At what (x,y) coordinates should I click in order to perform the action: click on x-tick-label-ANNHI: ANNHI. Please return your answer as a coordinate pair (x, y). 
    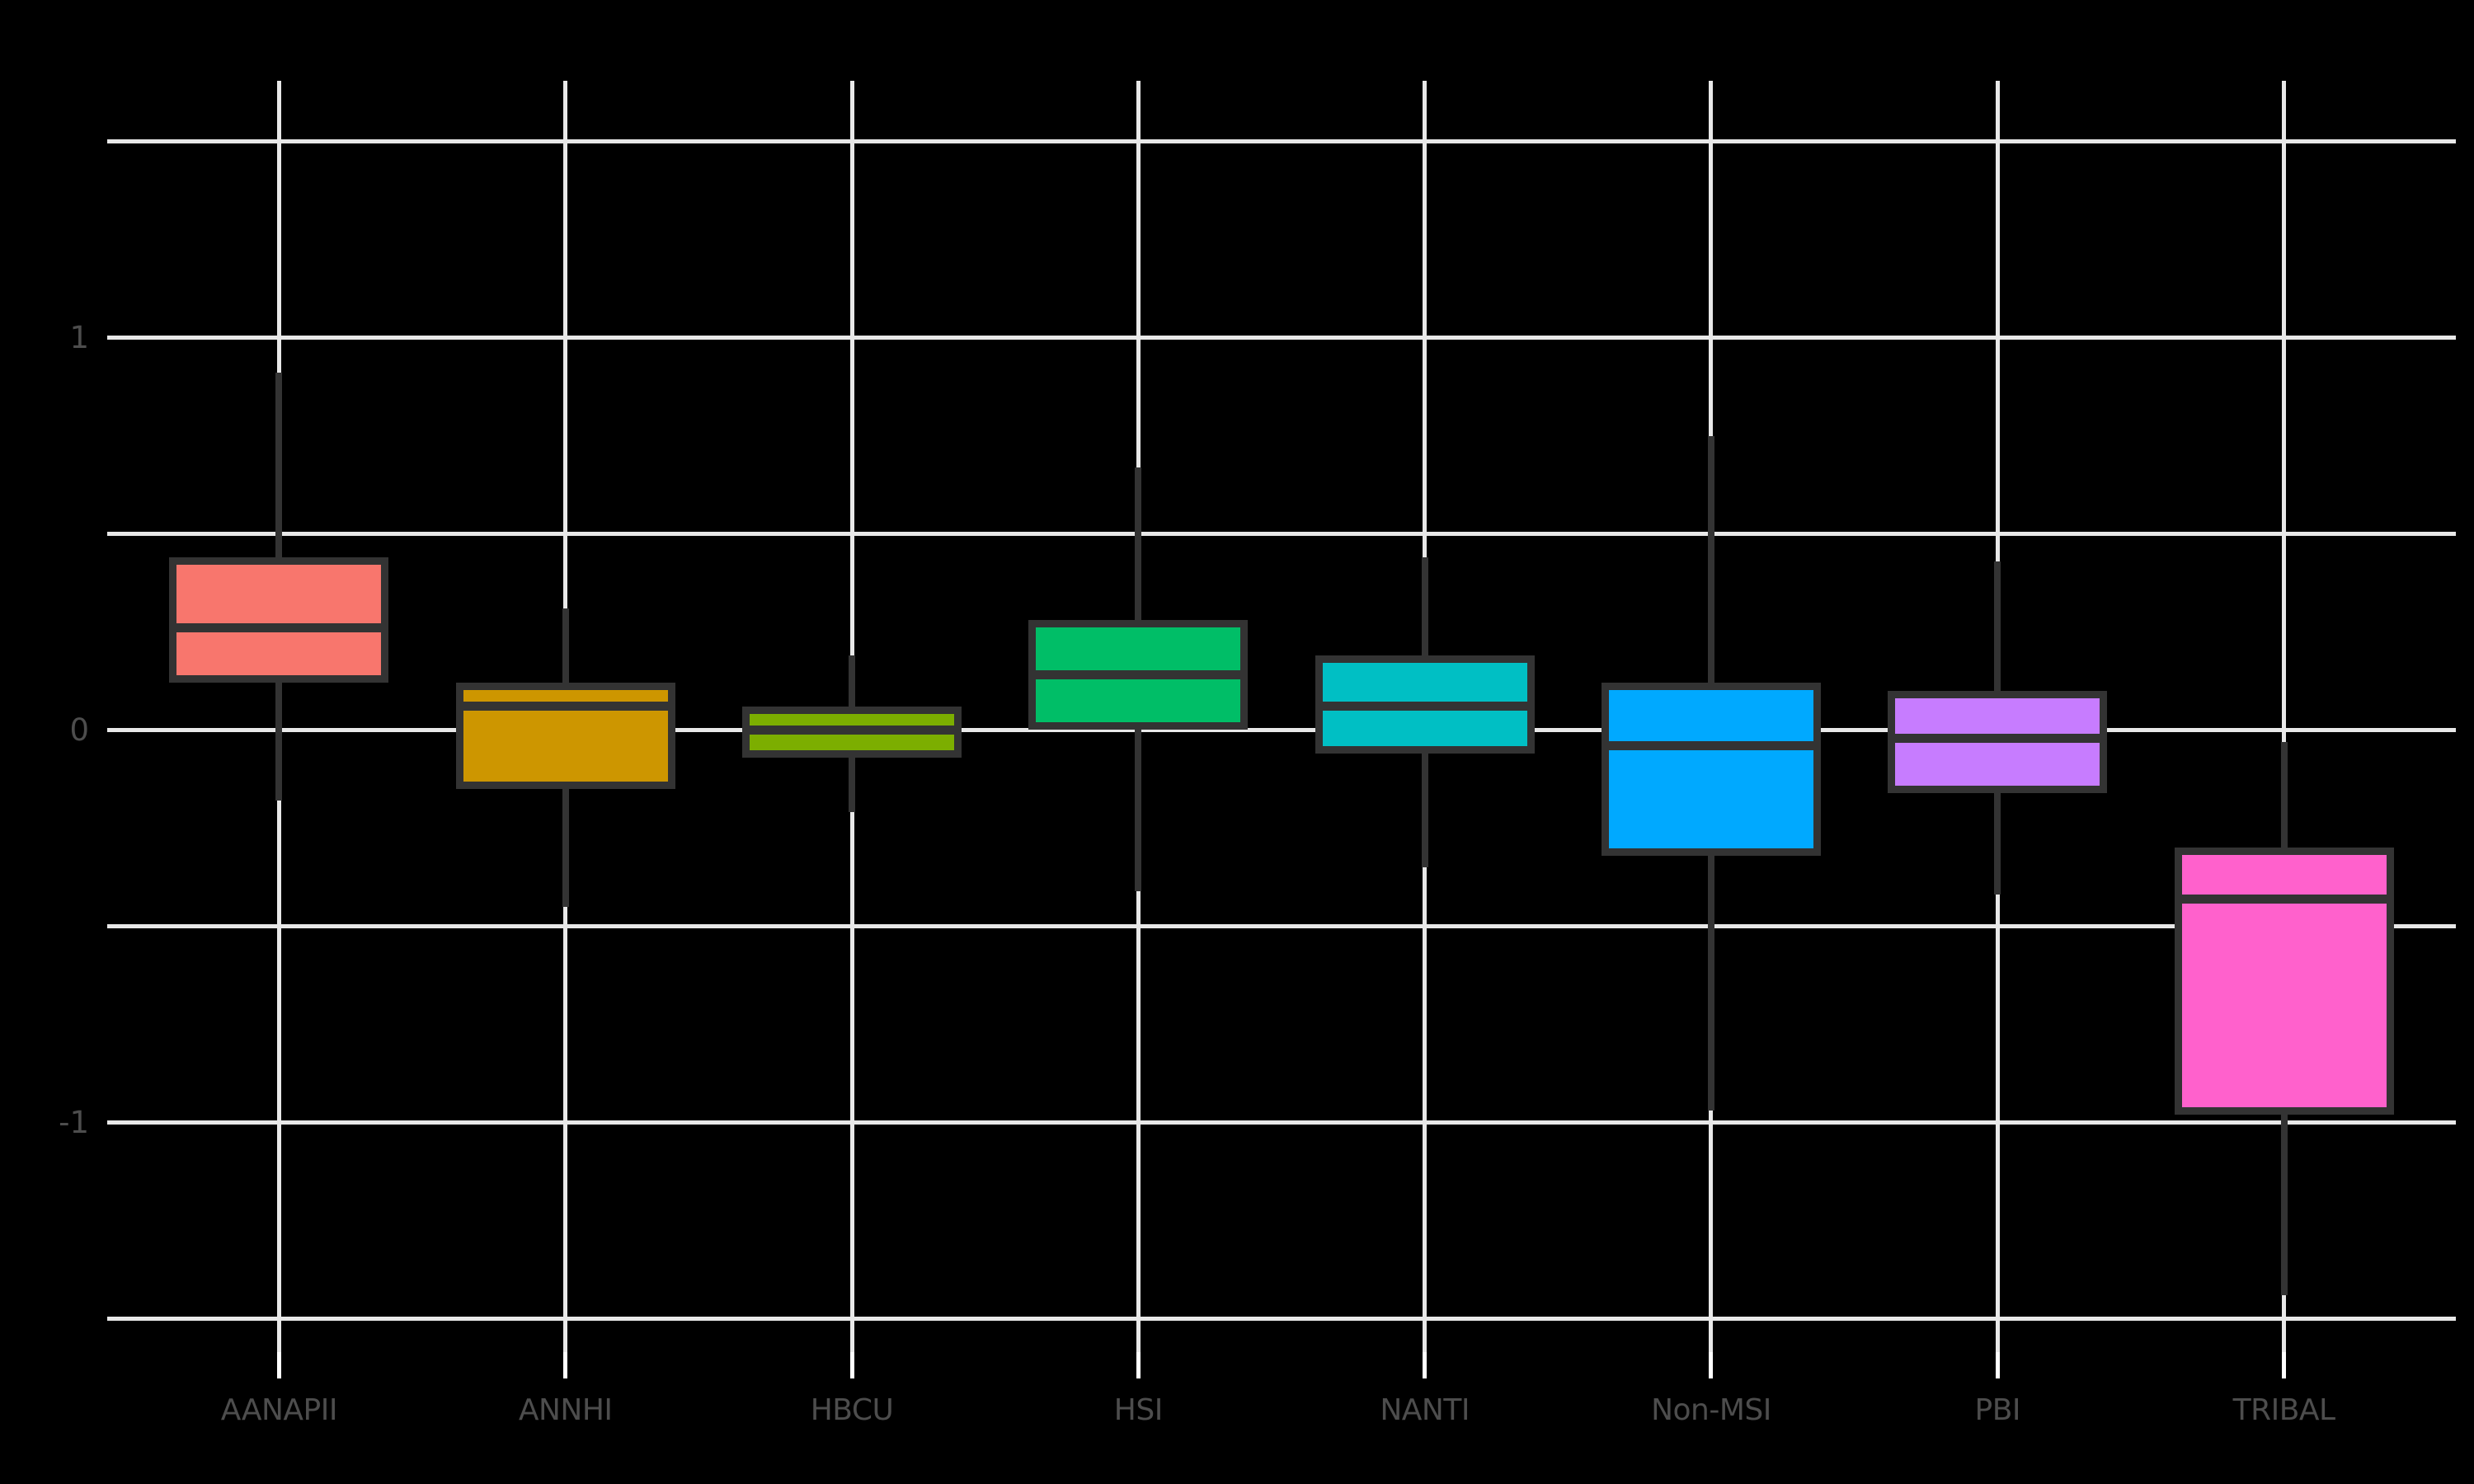
    Looking at the image, I should click on (565, 1410).